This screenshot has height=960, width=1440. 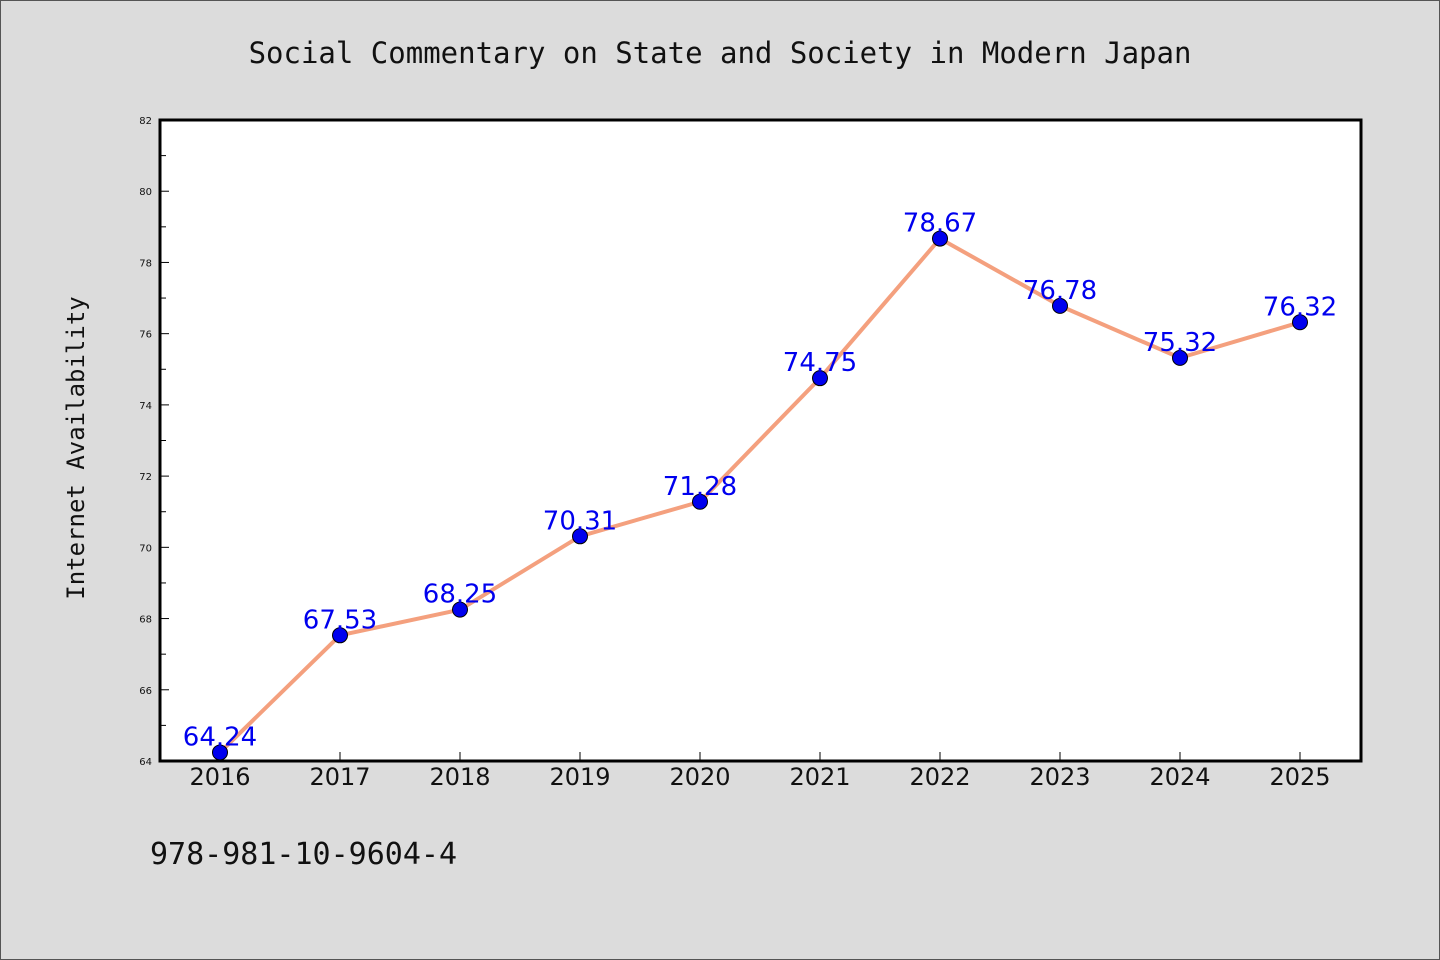 What do you see at coordinates (219, 777) in the screenshot?
I see `x-tick-label: 2016` at bounding box center [219, 777].